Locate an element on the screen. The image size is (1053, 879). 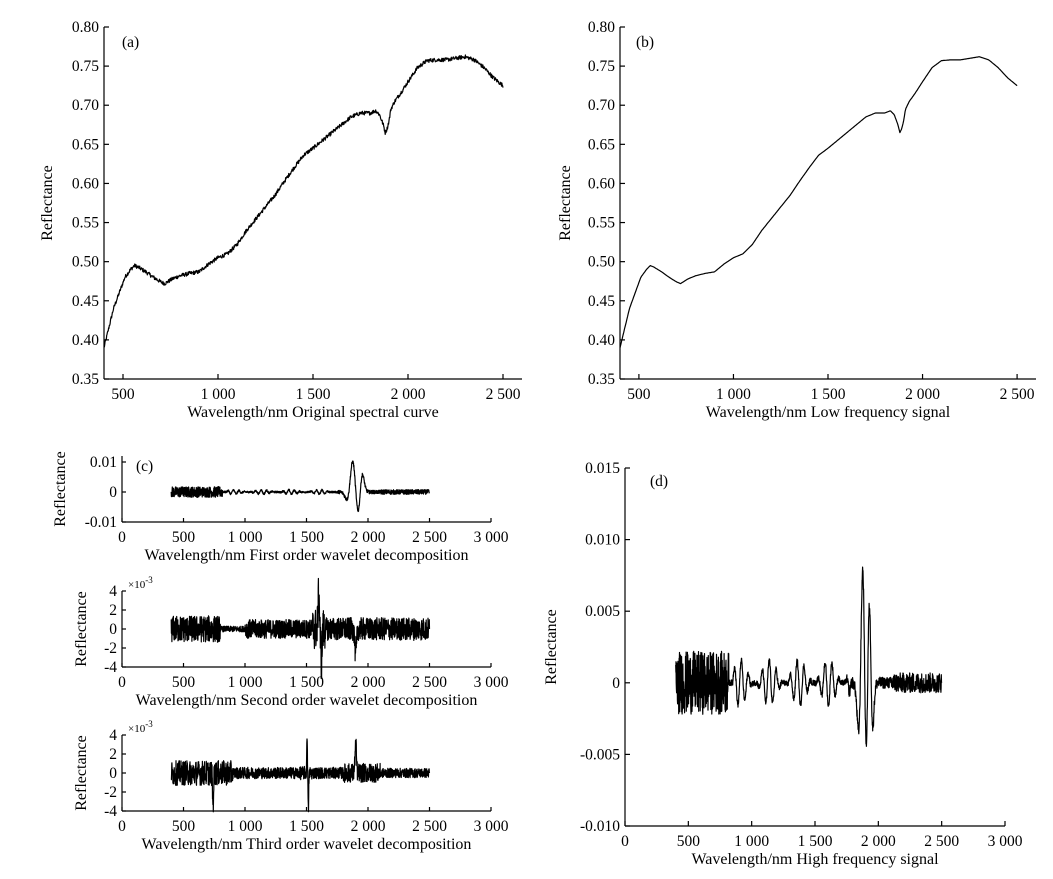
panel-label: (a) is located at coordinates (130, 42).